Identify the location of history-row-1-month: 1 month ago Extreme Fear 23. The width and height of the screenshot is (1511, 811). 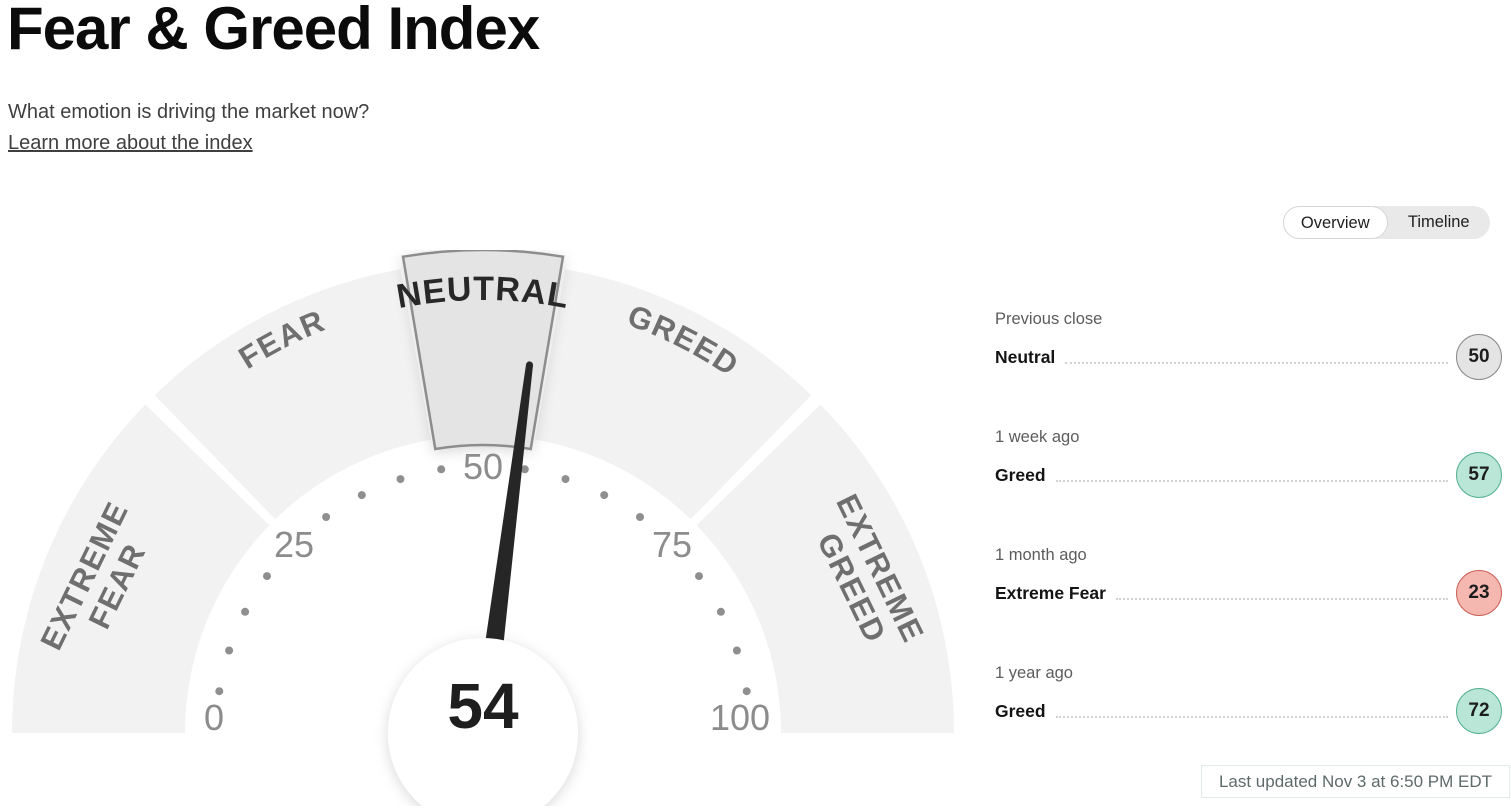
(1248, 605).